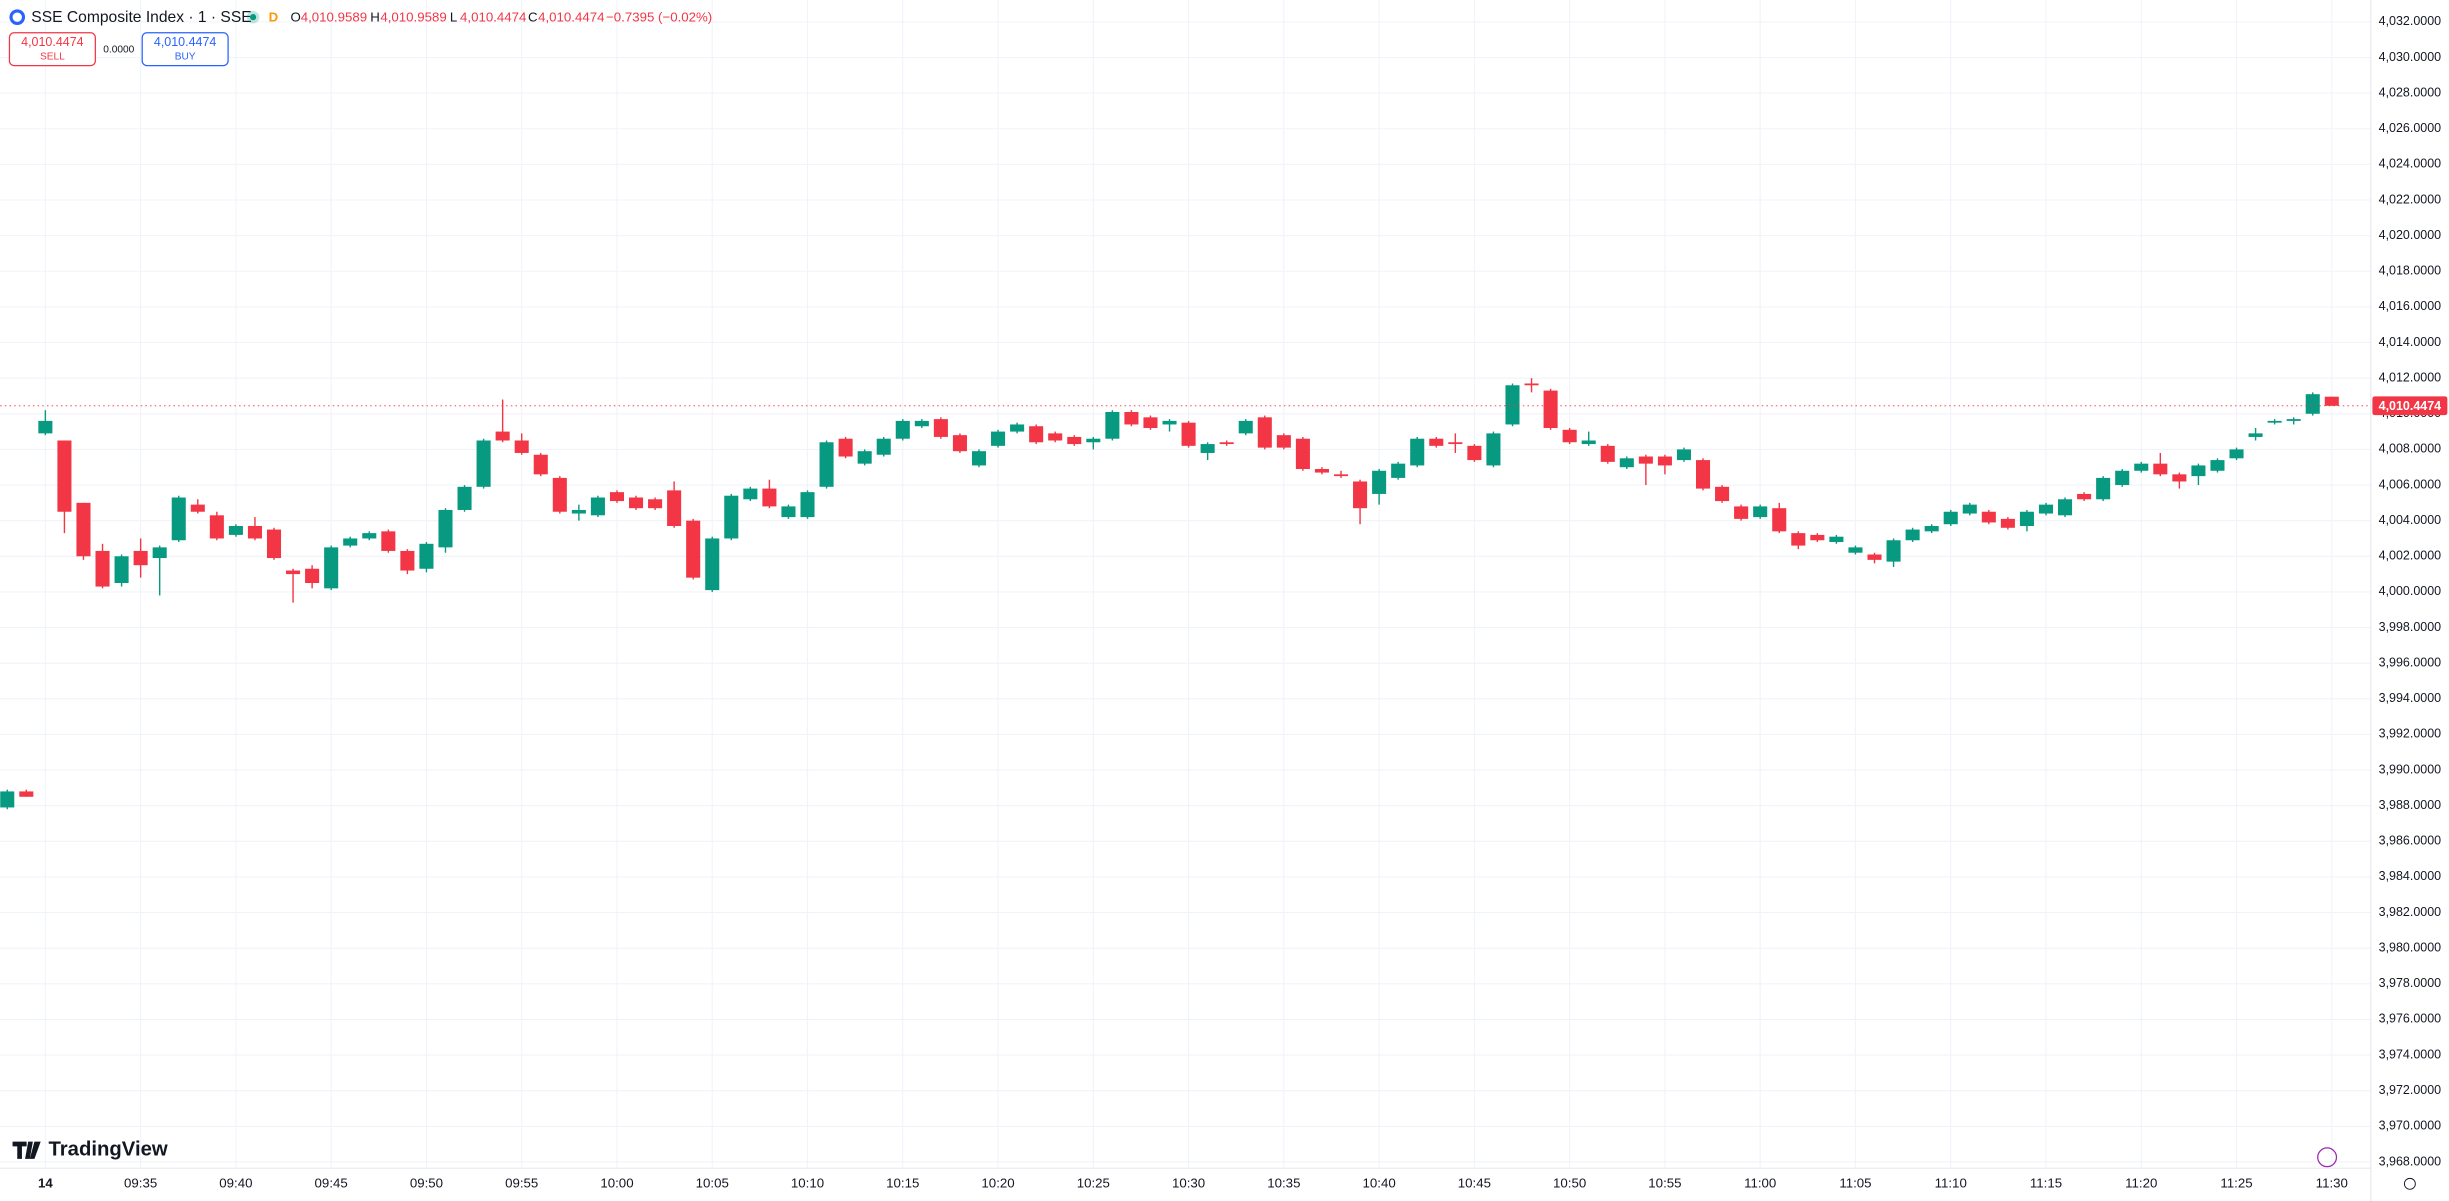  What do you see at coordinates (616, 1182) in the screenshot?
I see `x-tick-label: 10:00` at bounding box center [616, 1182].